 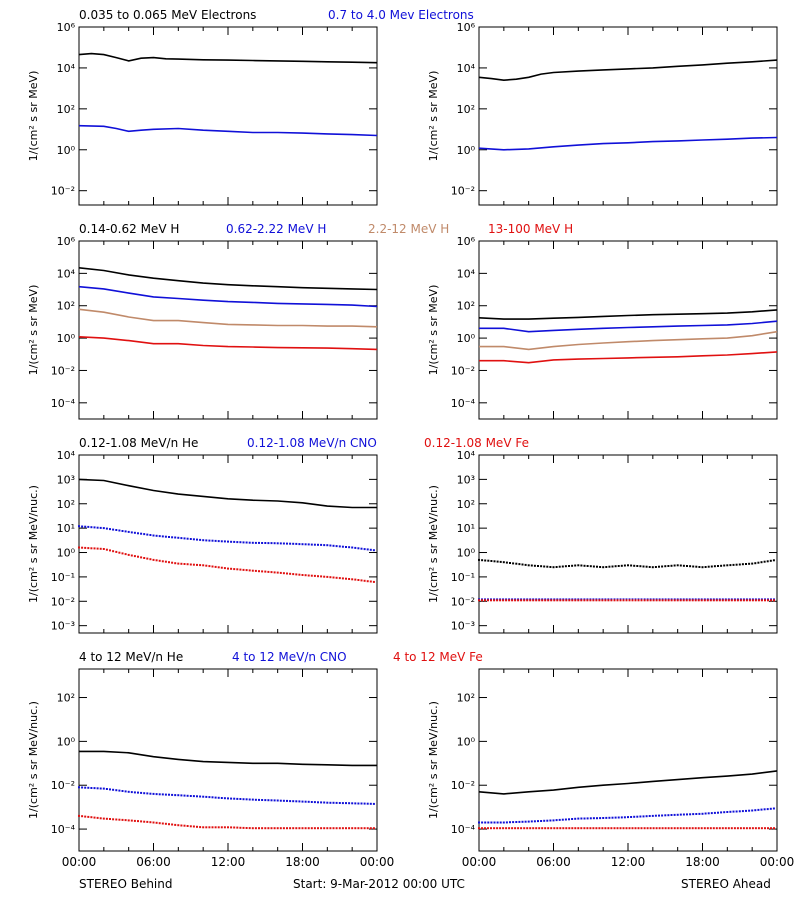 I want to click on y-tick-label: 10⁴, so click(x=466, y=455).